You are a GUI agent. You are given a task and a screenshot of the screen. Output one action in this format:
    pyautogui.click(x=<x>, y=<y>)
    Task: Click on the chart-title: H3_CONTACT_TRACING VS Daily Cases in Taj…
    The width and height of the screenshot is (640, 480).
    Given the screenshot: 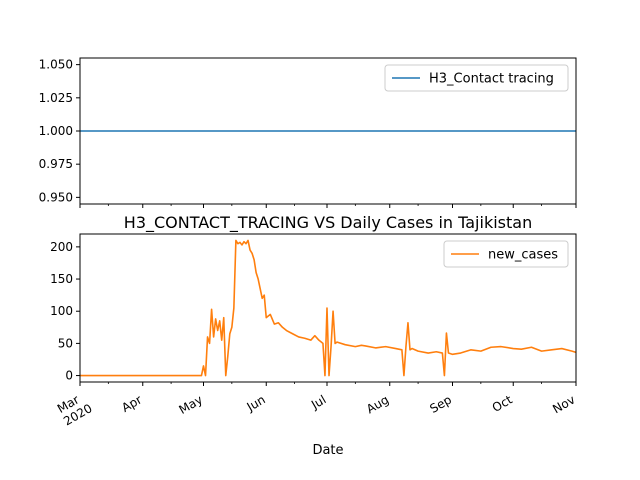 What is the action you would take?
    pyautogui.click(x=328, y=223)
    